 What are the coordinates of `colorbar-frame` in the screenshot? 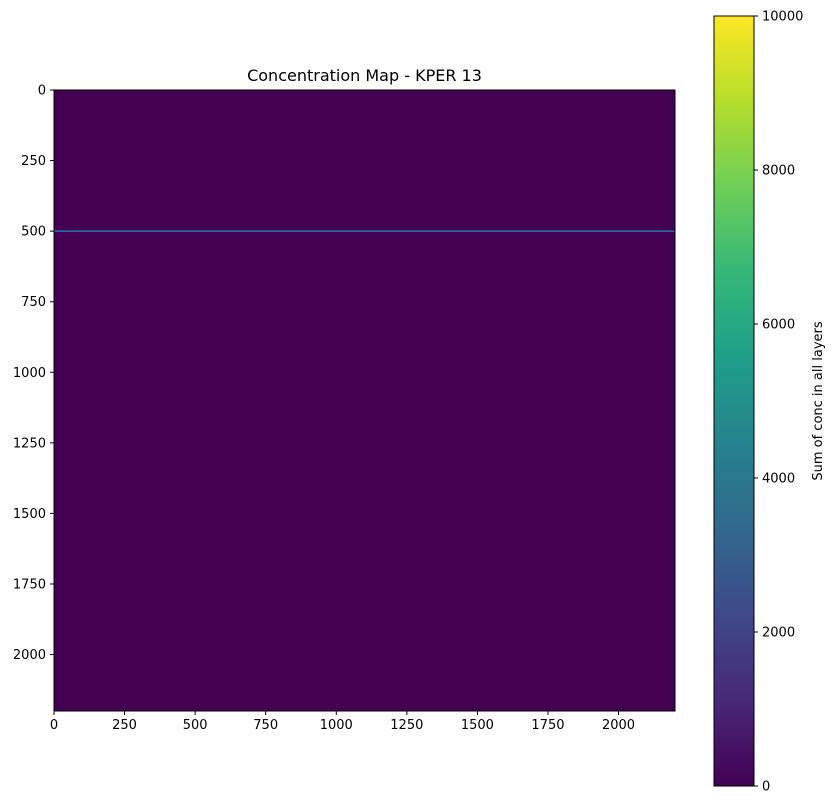 It's located at (734, 401).